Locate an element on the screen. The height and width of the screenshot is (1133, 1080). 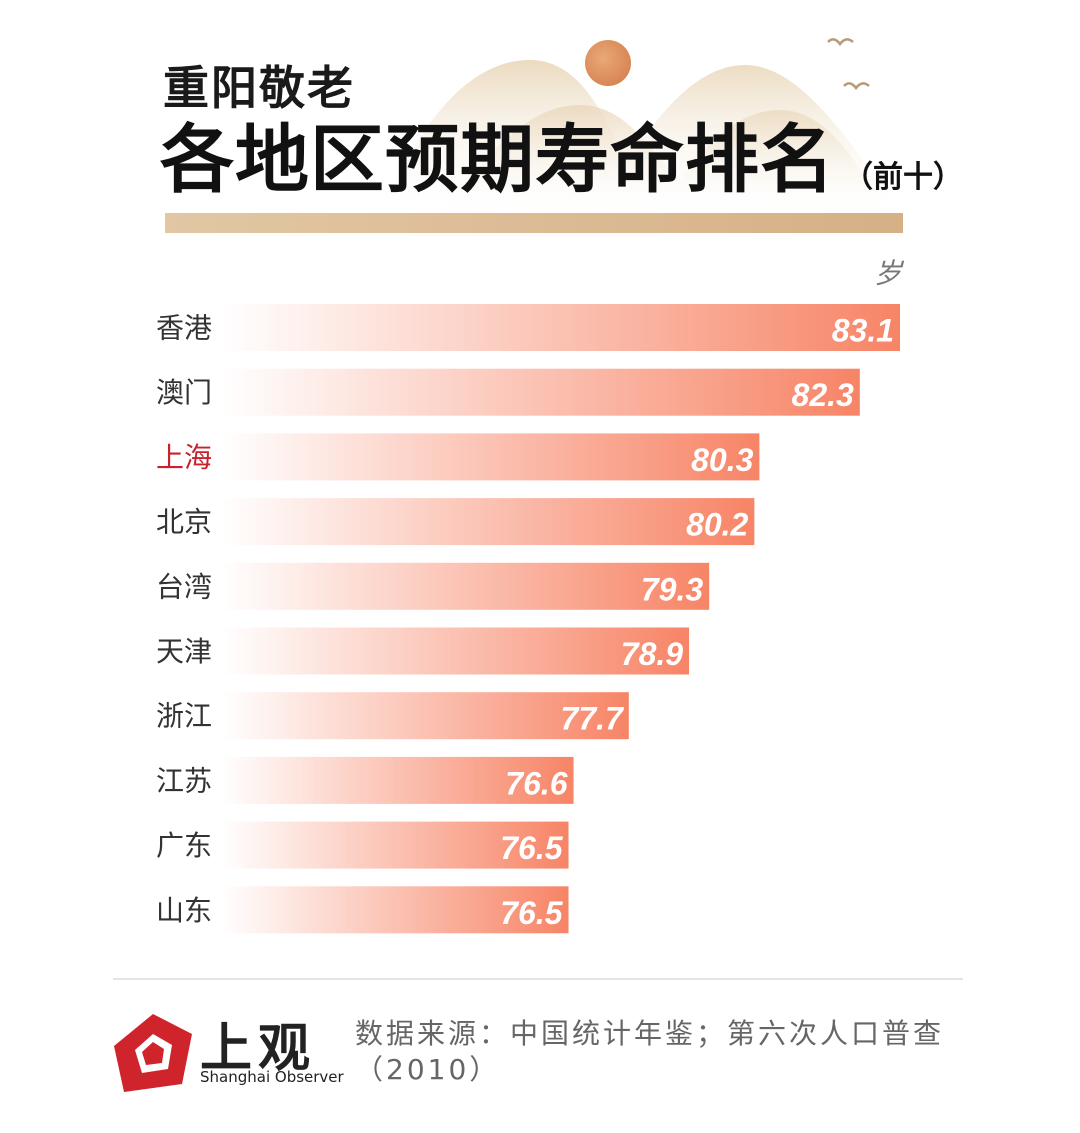
sun-icon is located at coordinates (608, 63).